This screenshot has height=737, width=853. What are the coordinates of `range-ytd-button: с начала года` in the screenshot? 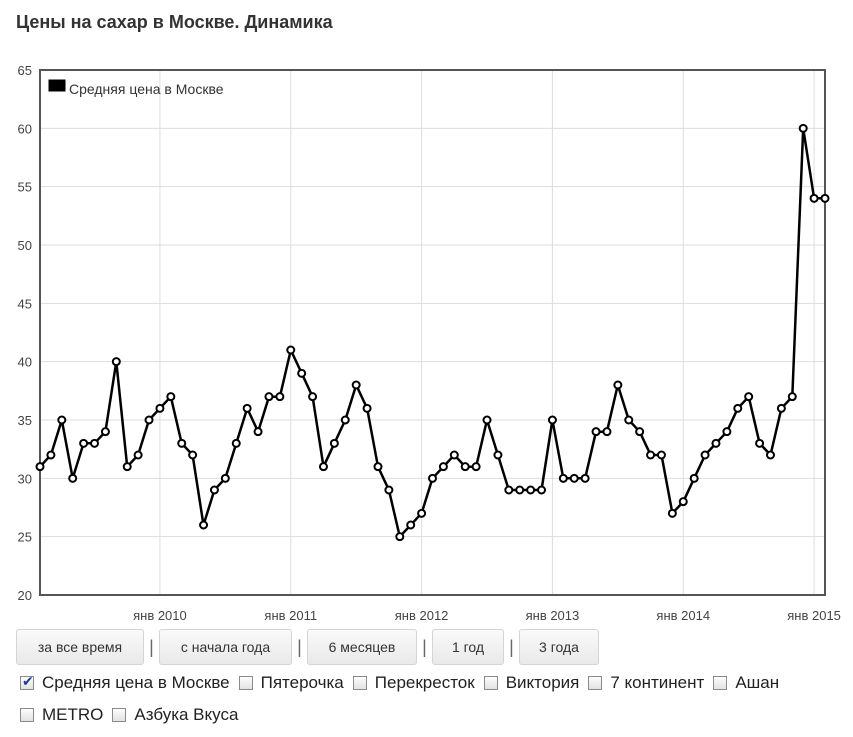 It's located at (225, 647).